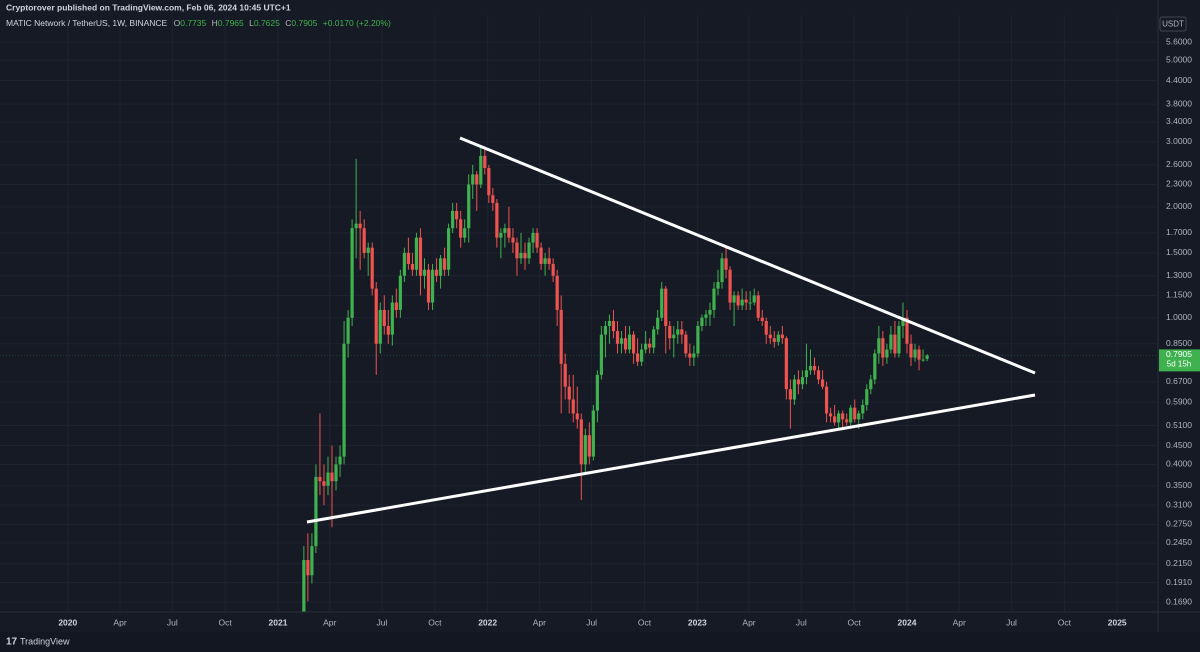 The height and width of the screenshot is (652, 1200). Describe the element at coordinates (1179, 103) in the screenshot. I see `price-tick-label: 3.8000` at that location.